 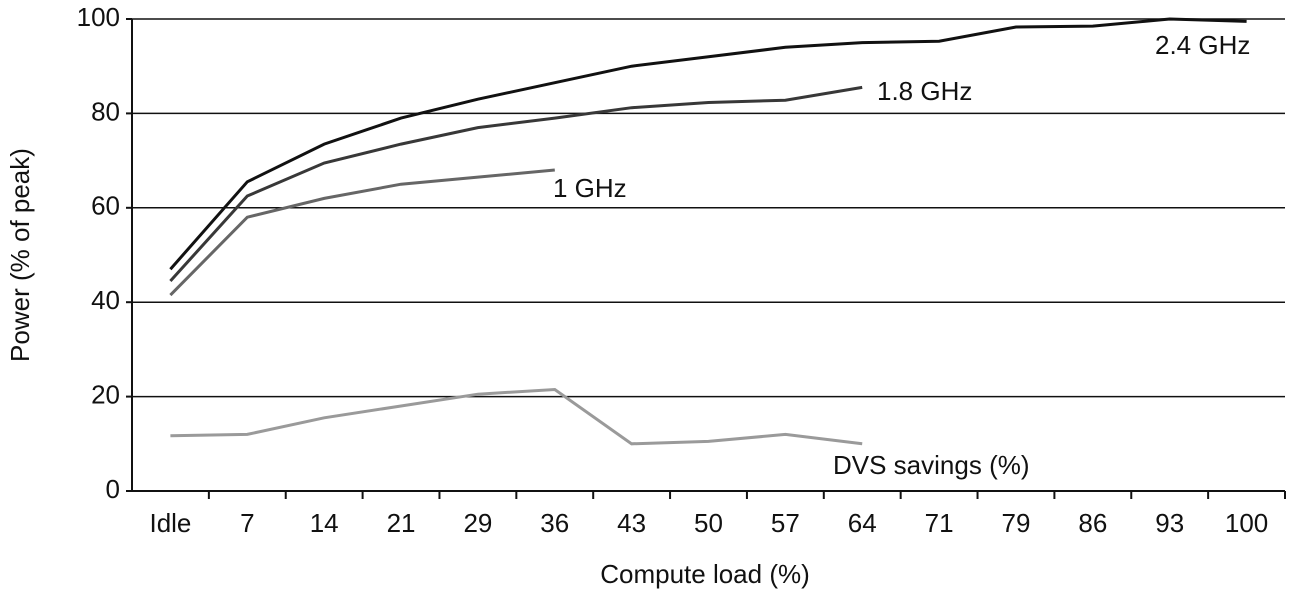 I want to click on y-tick-label: 0, so click(x=113, y=489).